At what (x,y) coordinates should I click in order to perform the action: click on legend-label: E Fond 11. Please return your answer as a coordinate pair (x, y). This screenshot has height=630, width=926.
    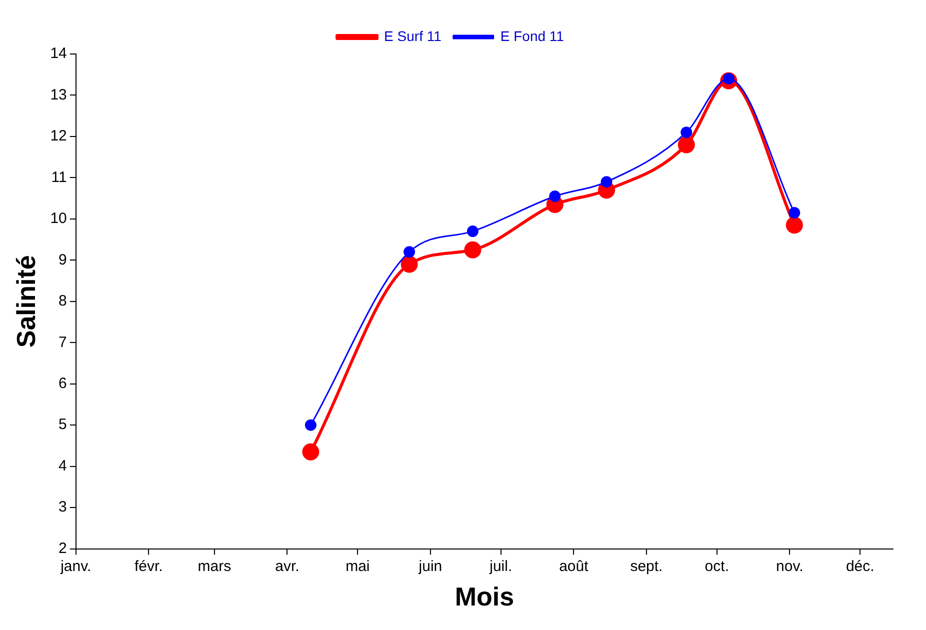
    Looking at the image, I should click on (532, 36).